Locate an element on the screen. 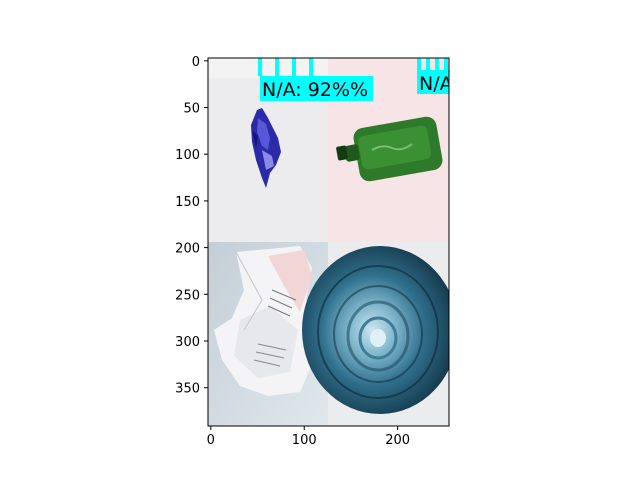  y-tick-label: 350 is located at coordinates (187, 389).